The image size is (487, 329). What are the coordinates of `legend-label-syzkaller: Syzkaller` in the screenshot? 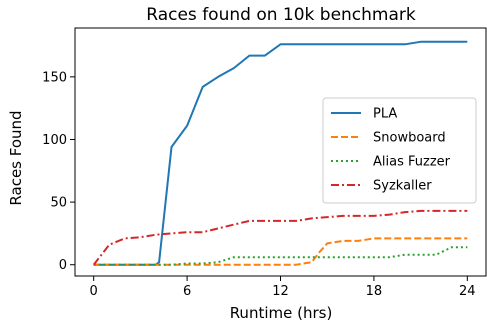 It's located at (402, 186).